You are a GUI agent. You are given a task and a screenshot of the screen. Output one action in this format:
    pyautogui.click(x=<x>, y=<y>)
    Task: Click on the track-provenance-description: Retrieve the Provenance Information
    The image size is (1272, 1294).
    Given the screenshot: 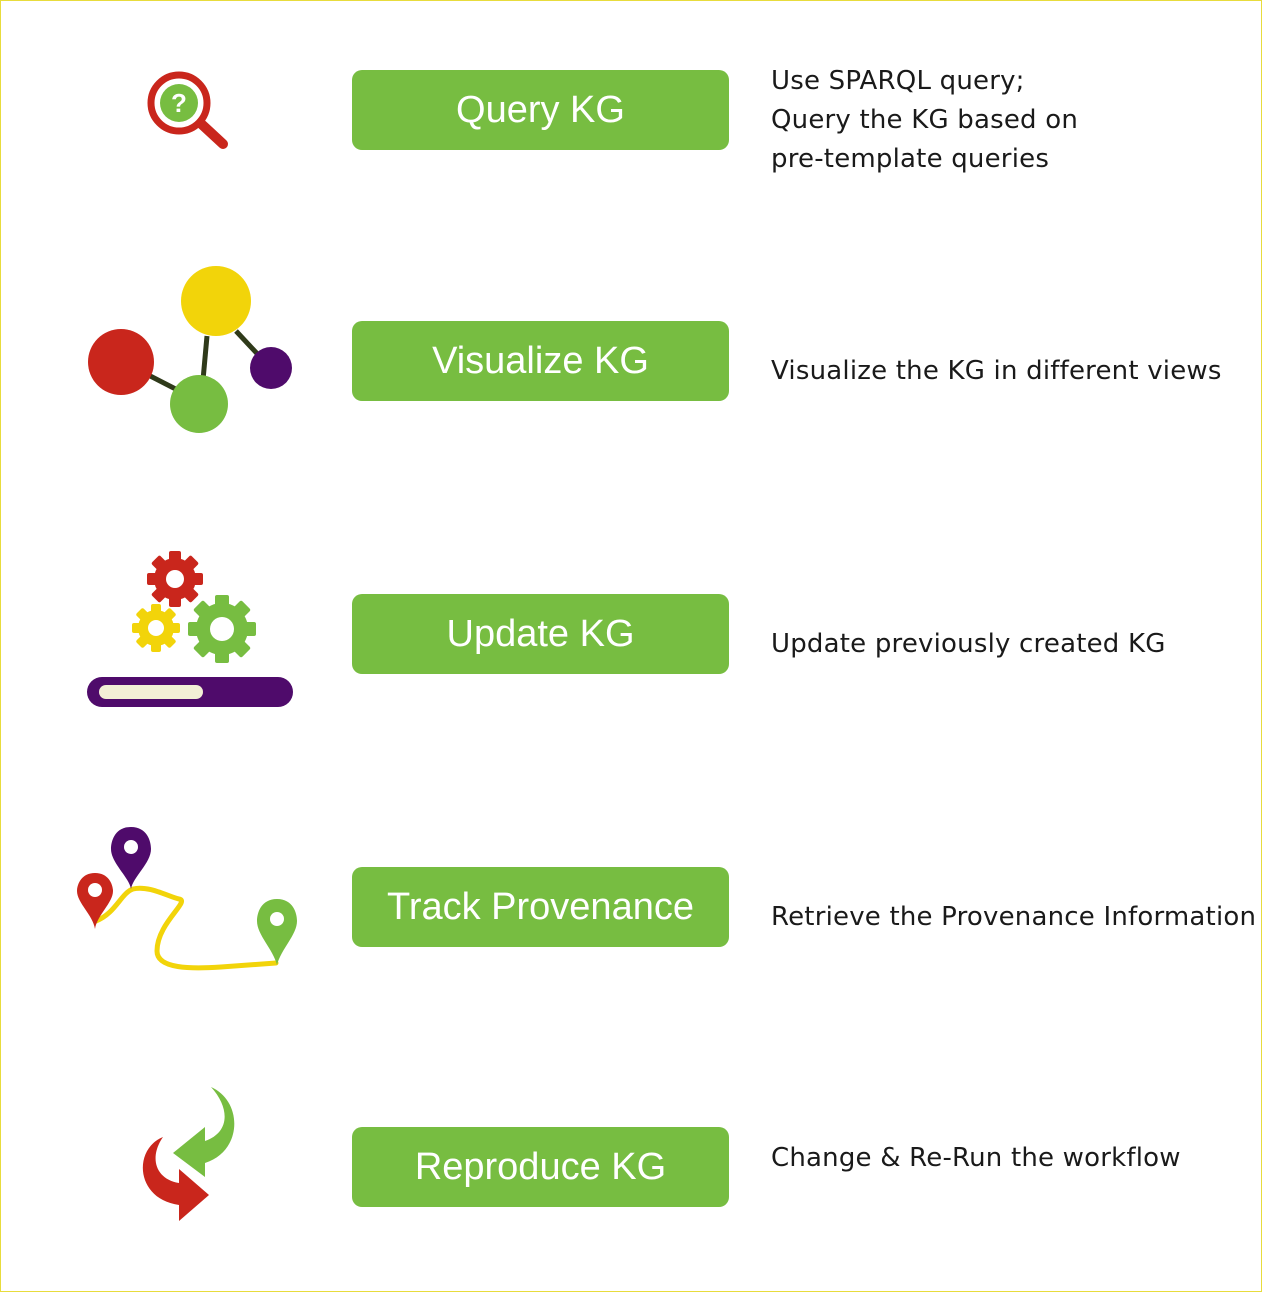 What is the action you would take?
    pyautogui.click(x=1013, y=917)
    